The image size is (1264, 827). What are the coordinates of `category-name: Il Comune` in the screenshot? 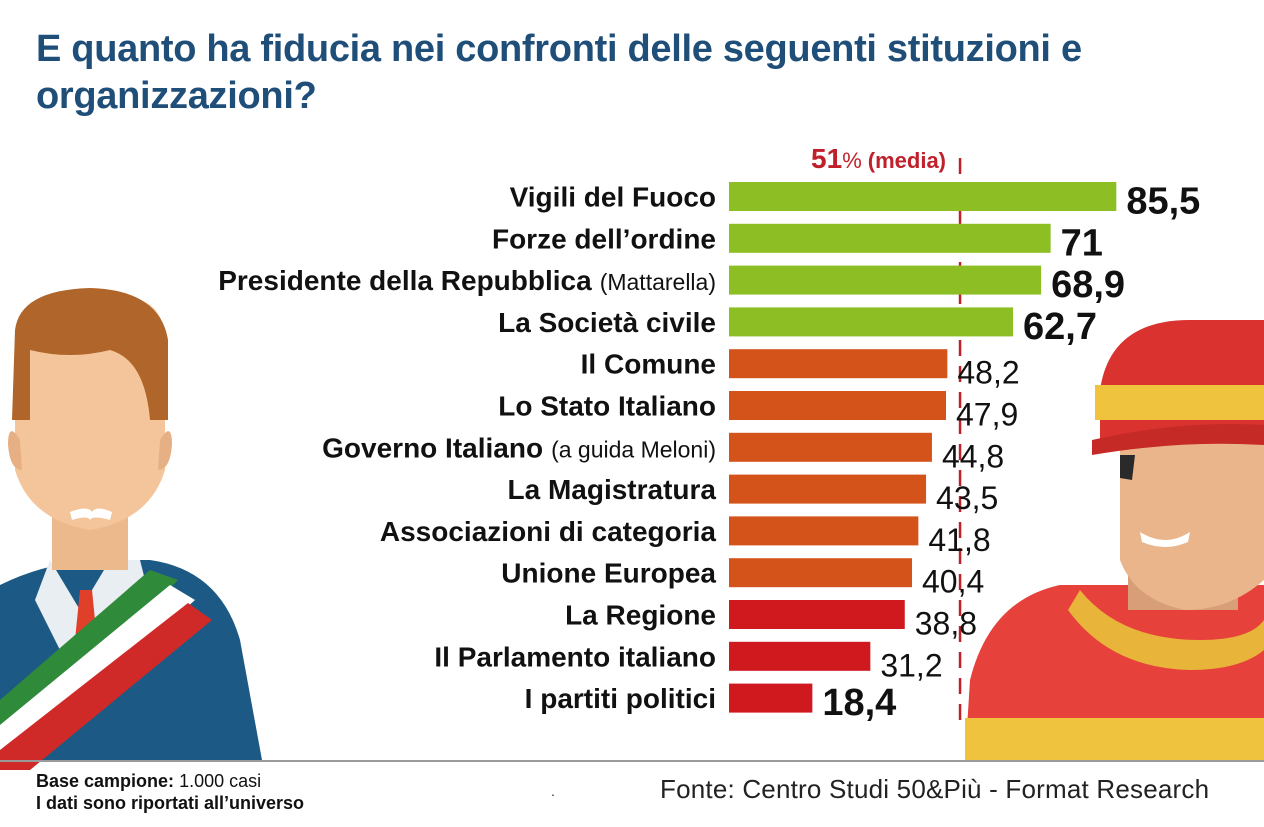 It's located at (648, 364).